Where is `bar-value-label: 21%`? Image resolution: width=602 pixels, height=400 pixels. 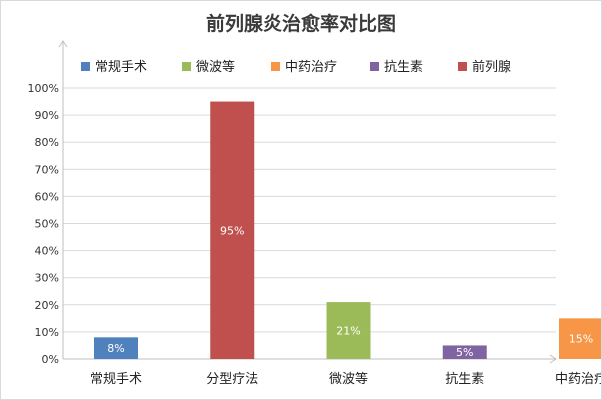 bar-value-label: 21% is located at coordinates (348, 331).